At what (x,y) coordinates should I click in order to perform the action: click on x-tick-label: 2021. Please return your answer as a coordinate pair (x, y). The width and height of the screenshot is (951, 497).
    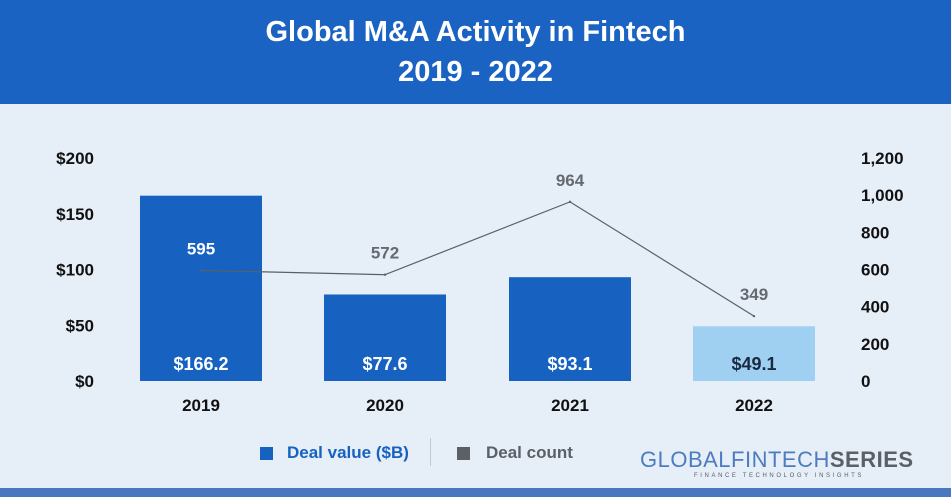
    Looking at the image, I should click on (570, 405).